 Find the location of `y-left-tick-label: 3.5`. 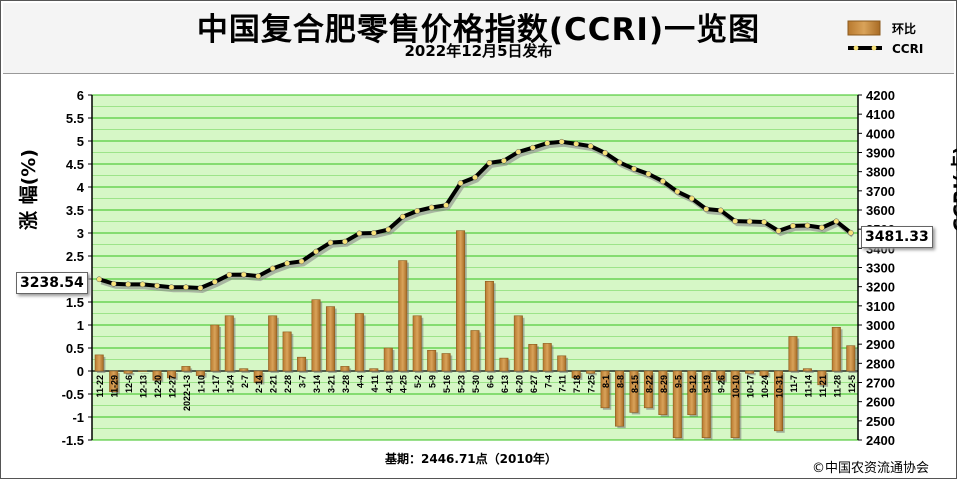

y-left-tick-label: 3.5 is located at coordinates (75, 210).